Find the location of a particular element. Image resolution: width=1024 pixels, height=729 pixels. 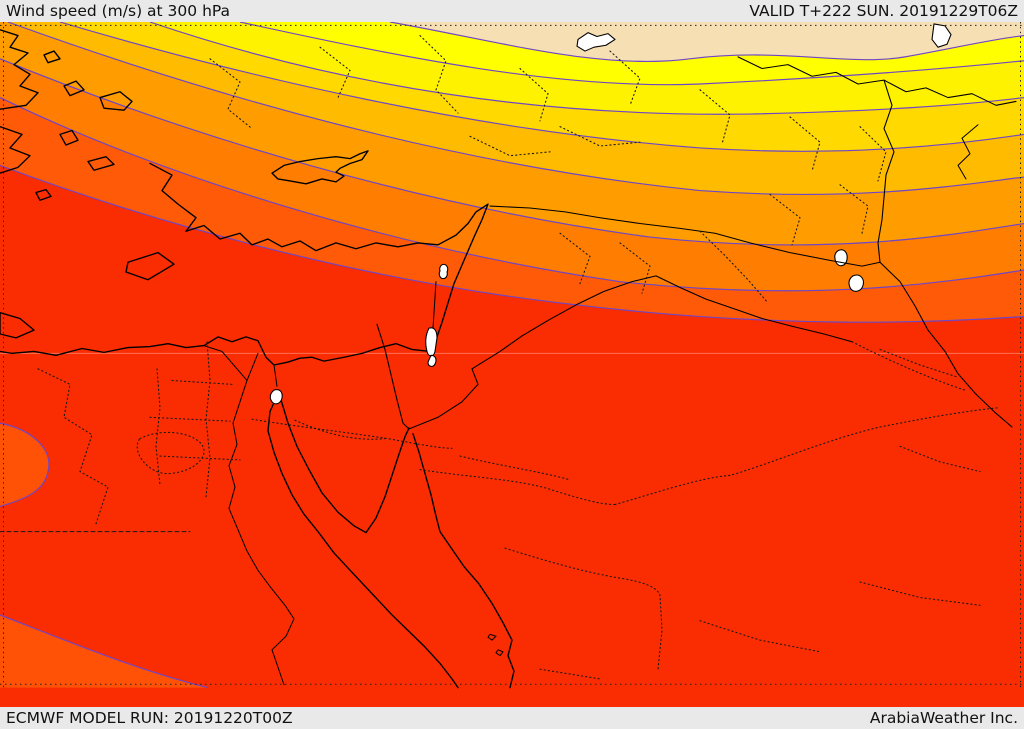

band-patch-southwest is located at coordinates (104, 651).